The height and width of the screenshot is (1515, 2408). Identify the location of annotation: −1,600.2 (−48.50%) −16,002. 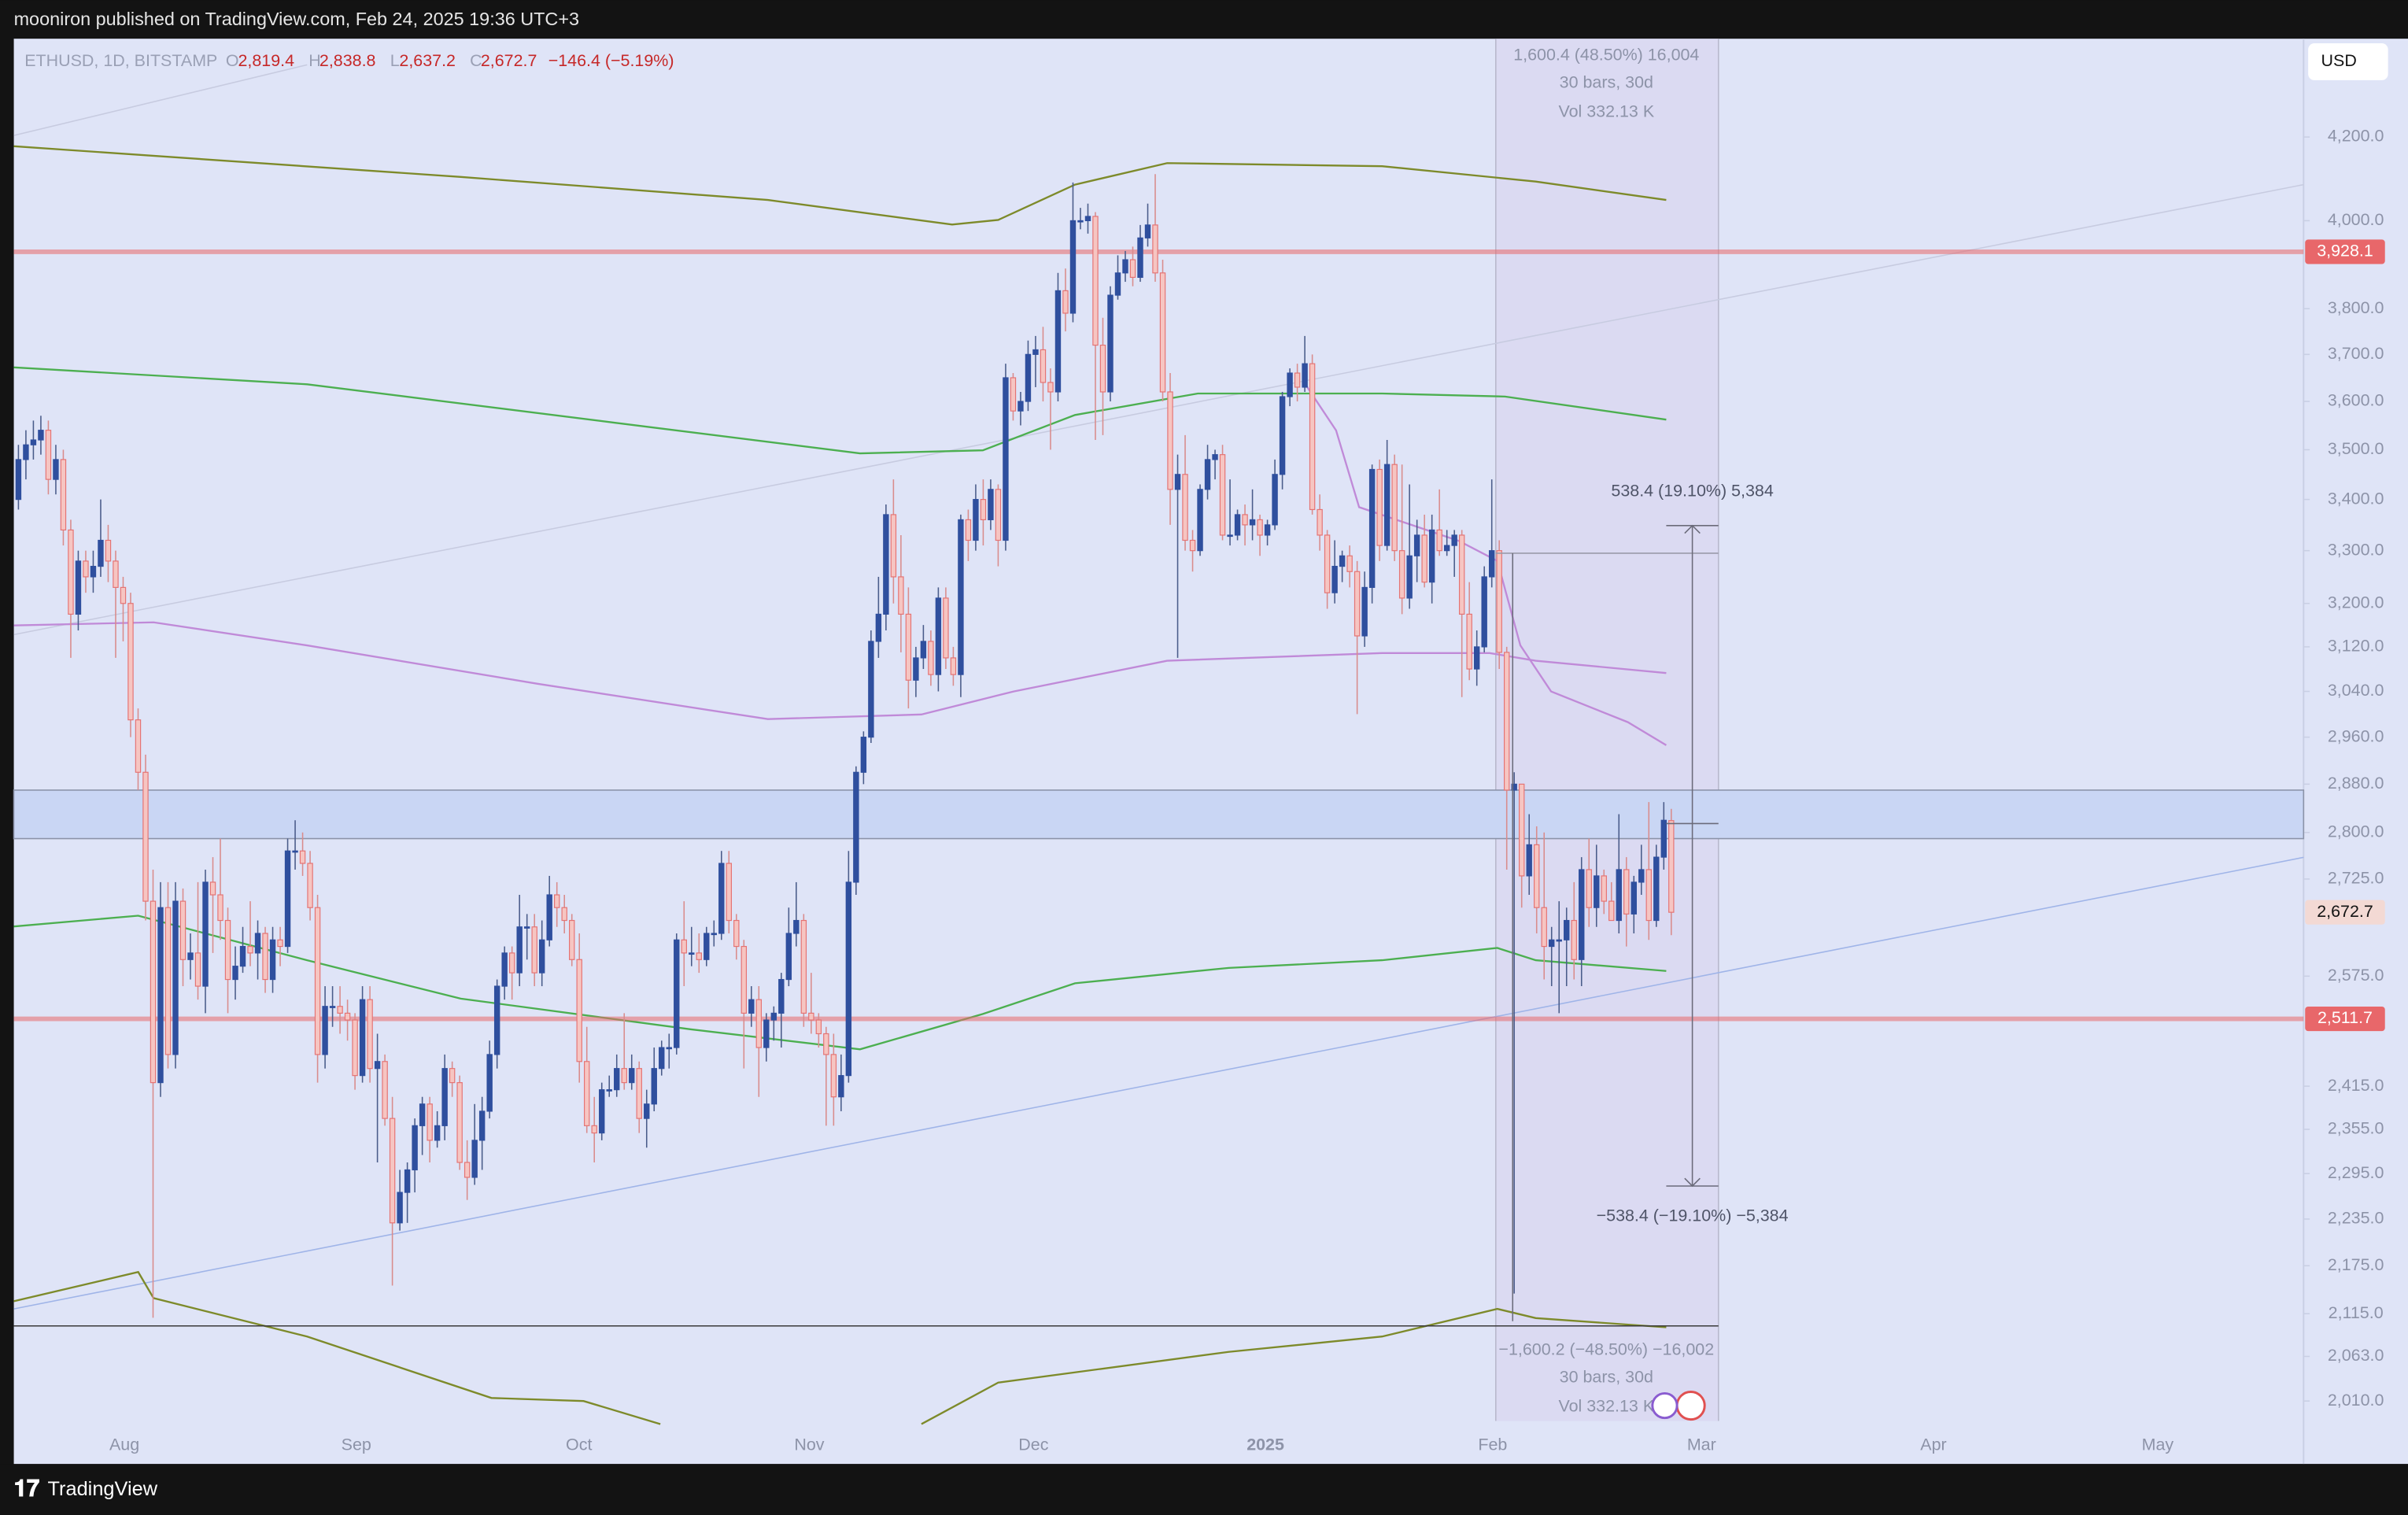
(1606, 1348).